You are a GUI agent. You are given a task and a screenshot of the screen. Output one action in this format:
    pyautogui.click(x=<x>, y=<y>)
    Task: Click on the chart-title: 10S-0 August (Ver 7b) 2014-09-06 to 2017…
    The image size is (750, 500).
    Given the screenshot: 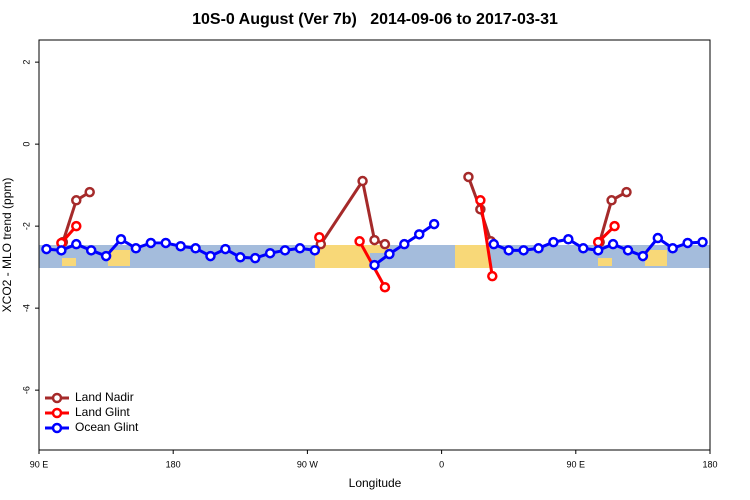 What is the action you would take?
    pyautogui.click(x=375, y=19)
    